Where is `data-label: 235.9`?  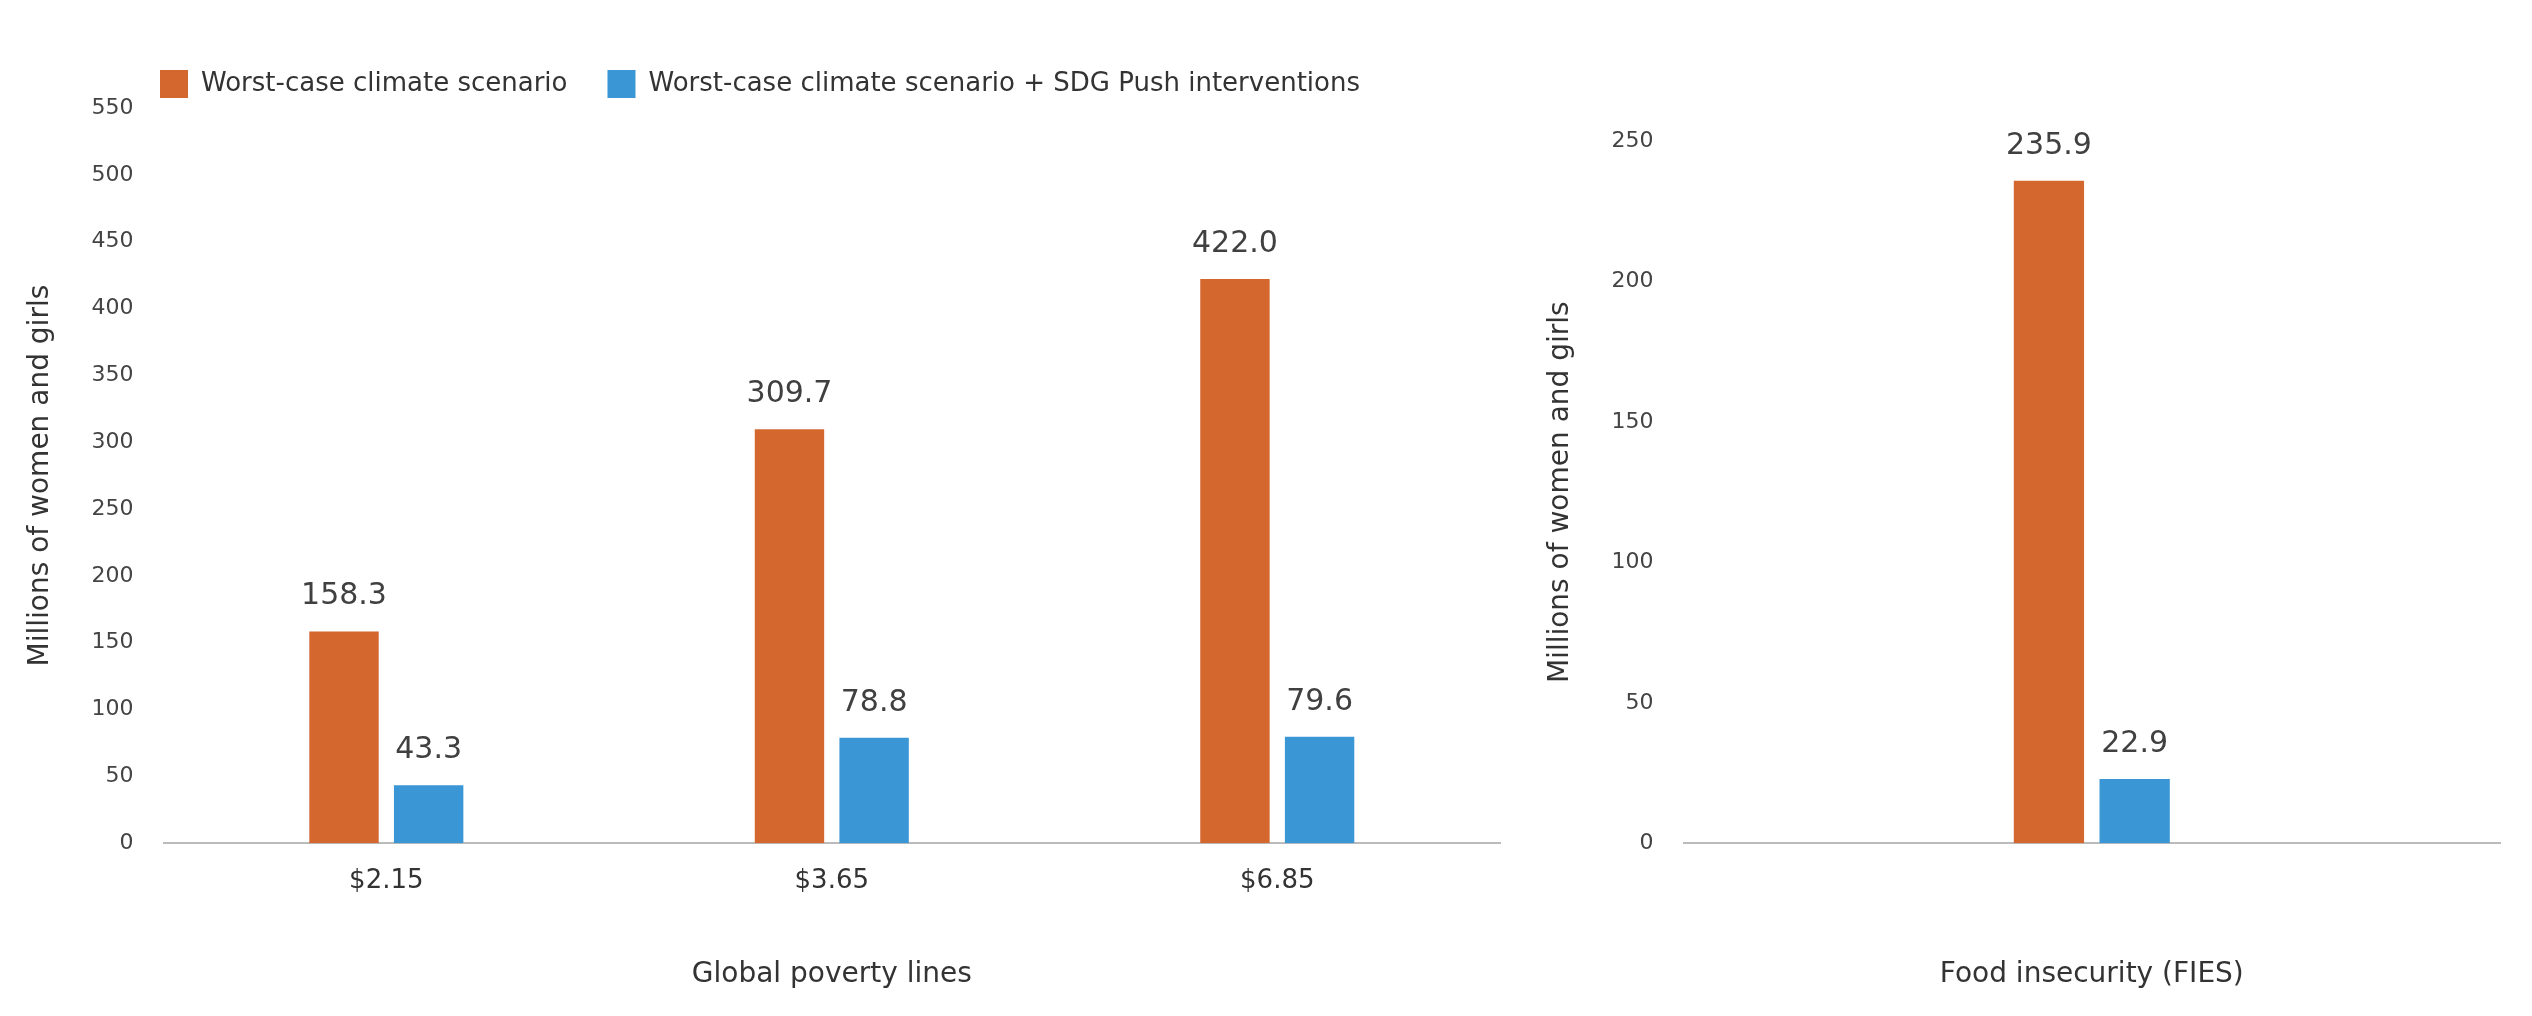
data-label: 235.9 is located at coordinates (2048, 143).